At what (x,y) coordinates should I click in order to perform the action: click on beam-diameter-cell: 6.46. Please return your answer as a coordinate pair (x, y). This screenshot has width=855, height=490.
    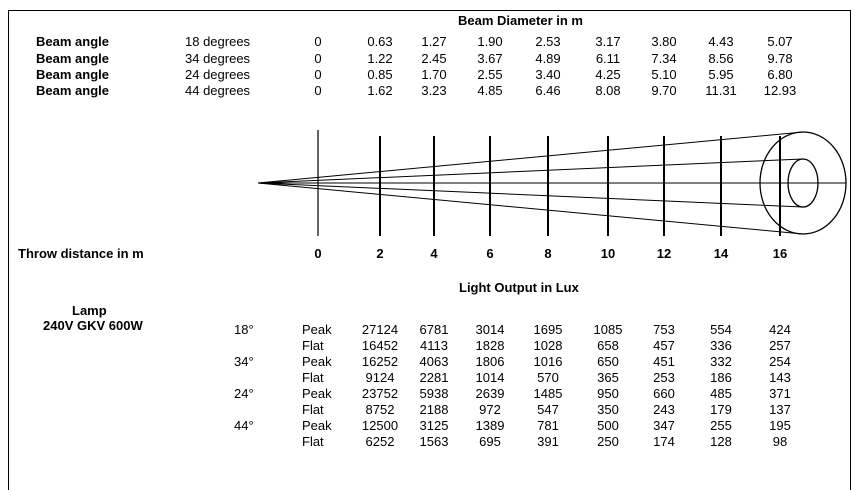
    Looking at the image, I should click on (548, 90).